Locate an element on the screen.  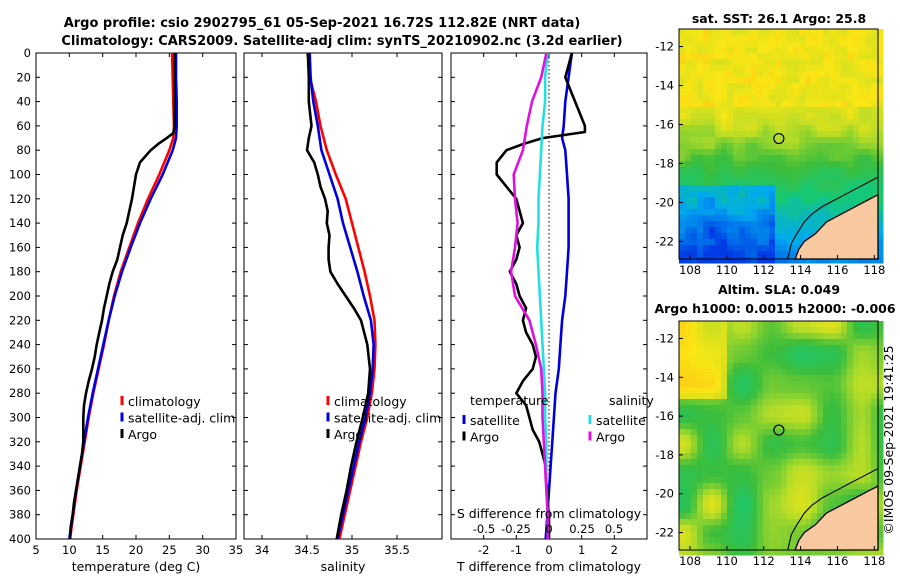
depth-tick-label: 80 is located at coordinates (23, 150).